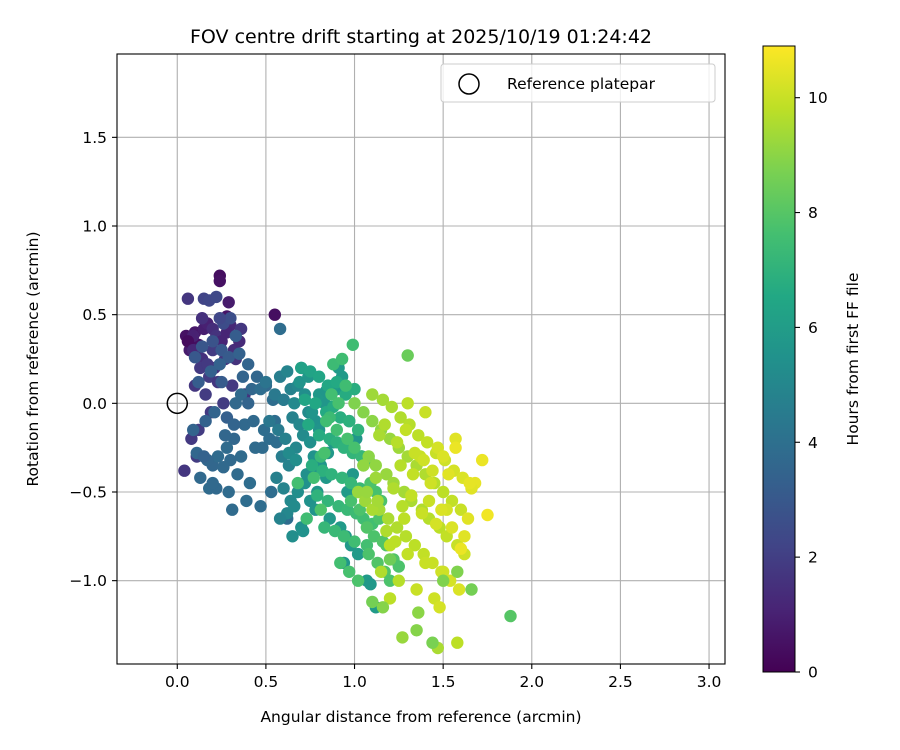 The height and width of the screenshot is (750, 900). I want to click on y-tick-label: −0.5, so click(88, 492).